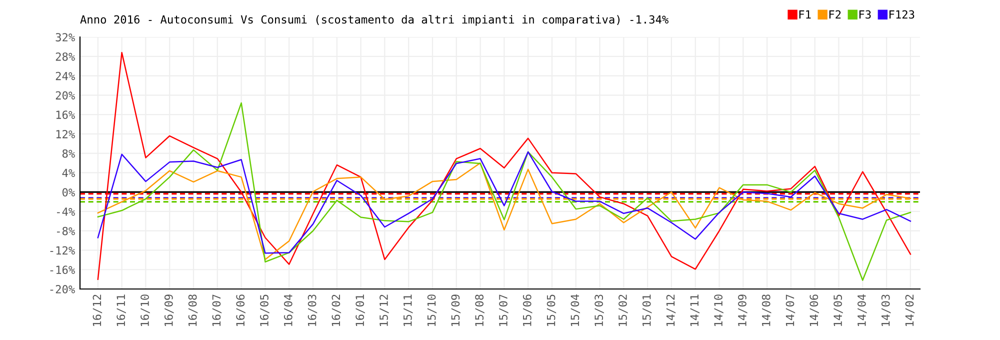  What do you see at coordinates (193, 310) in the screenshot?
I see `x-tick-label: 16/08` at bounding box center [193, 310].